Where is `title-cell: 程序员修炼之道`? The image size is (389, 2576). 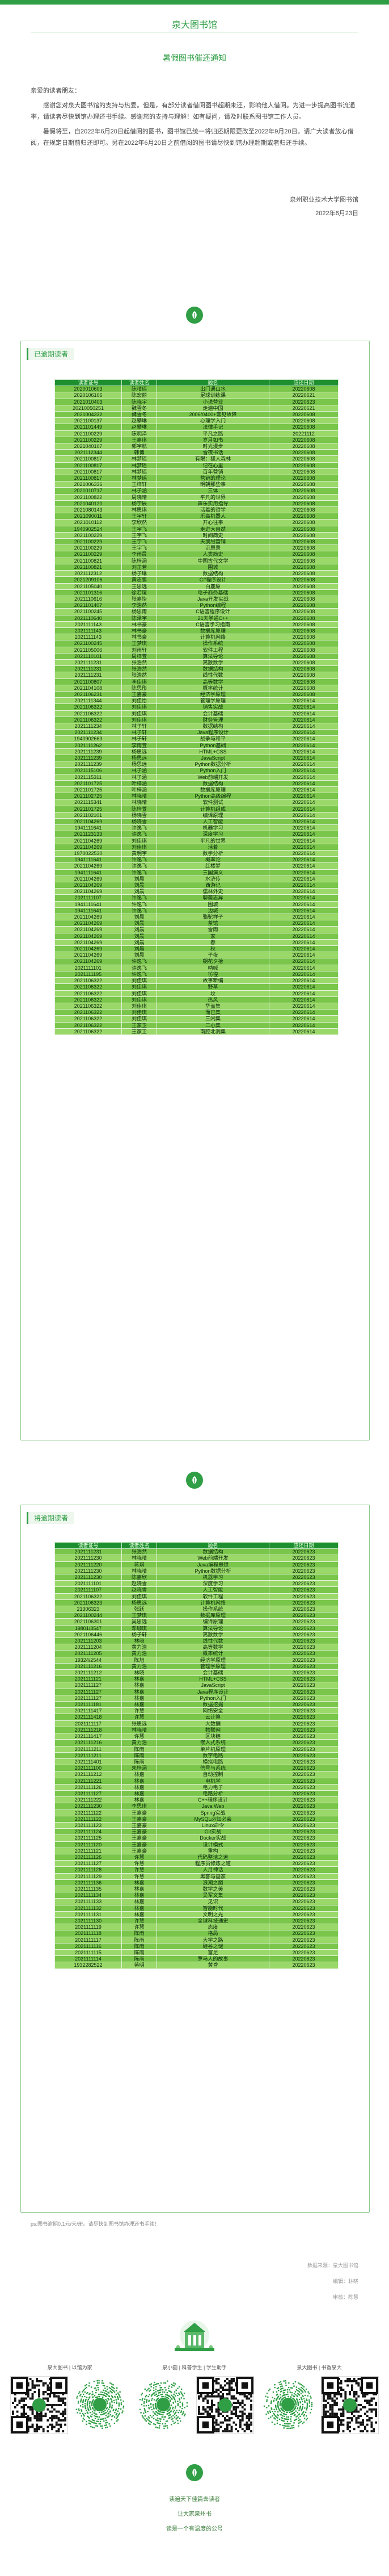
title-cell: 程序员修炼之道 is located at coordinates (213, 1863).